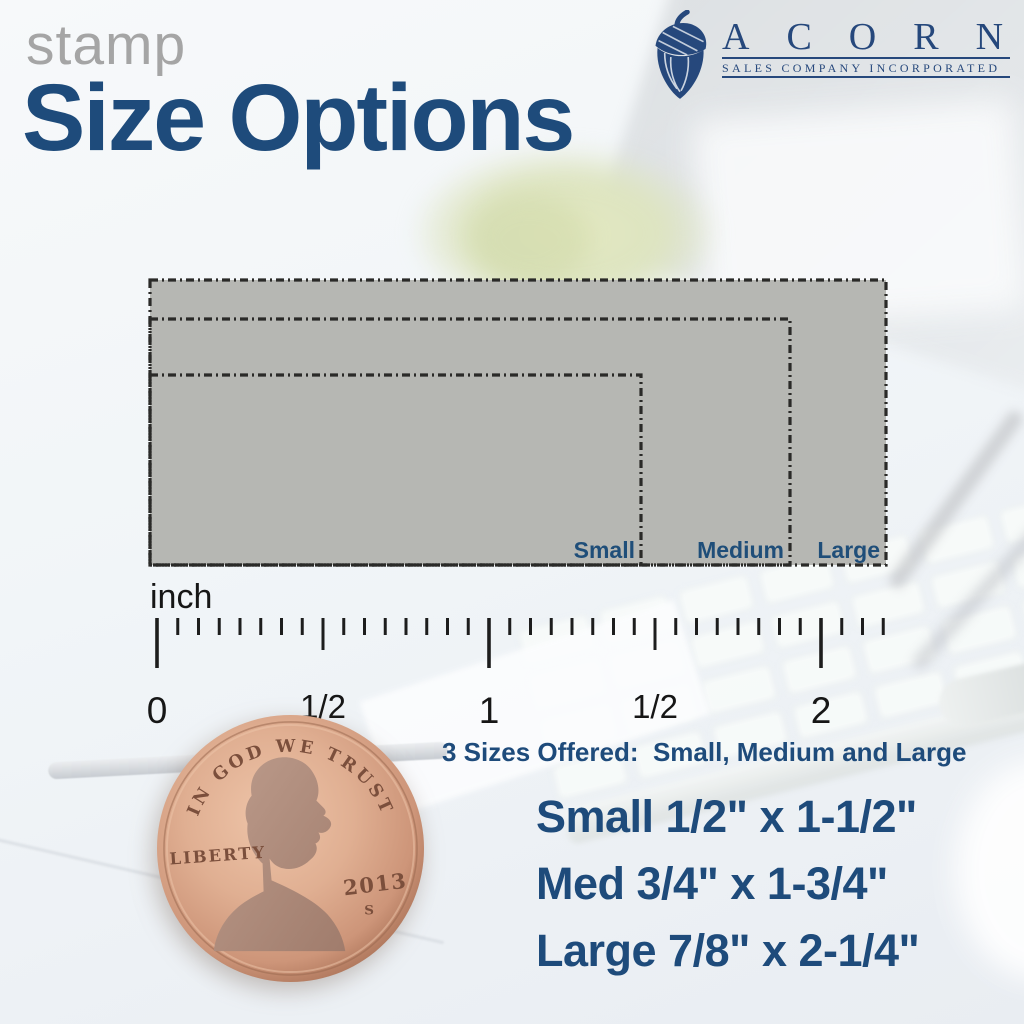 The height and width of the screenshot is (1024, 1024). Describe the element at coordinates (873, 37) in the screenshot. I see `brand-name: ACORN` at that location.